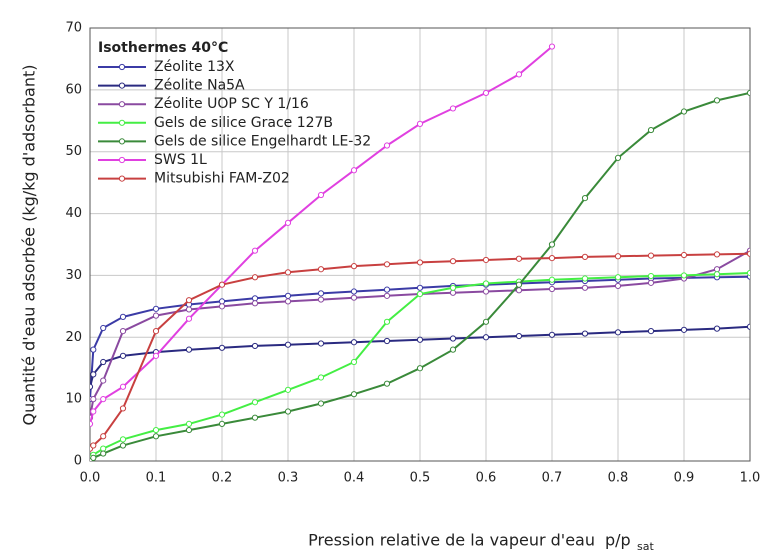  I want to click on x-tick-label: 0.4, so click(354, 478).